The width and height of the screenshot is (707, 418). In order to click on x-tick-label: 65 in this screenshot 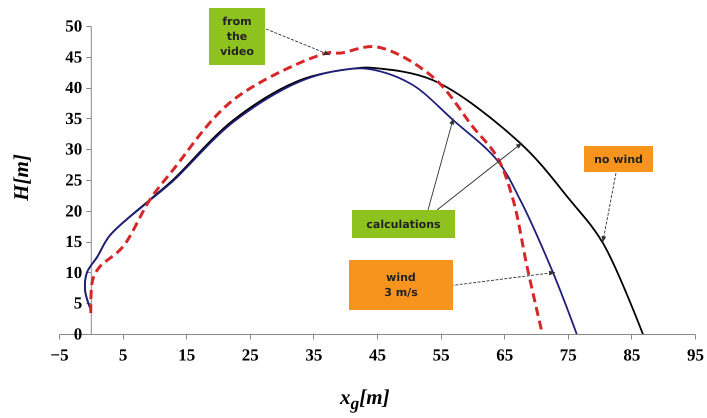, I will do `click(505, 355)`.